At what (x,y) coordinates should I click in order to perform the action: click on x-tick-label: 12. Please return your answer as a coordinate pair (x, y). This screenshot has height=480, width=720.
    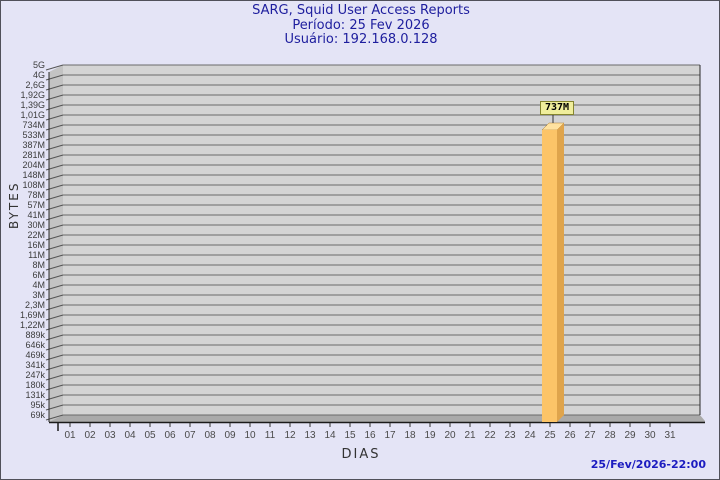
    Looking at the image, I should click on (290, 435).